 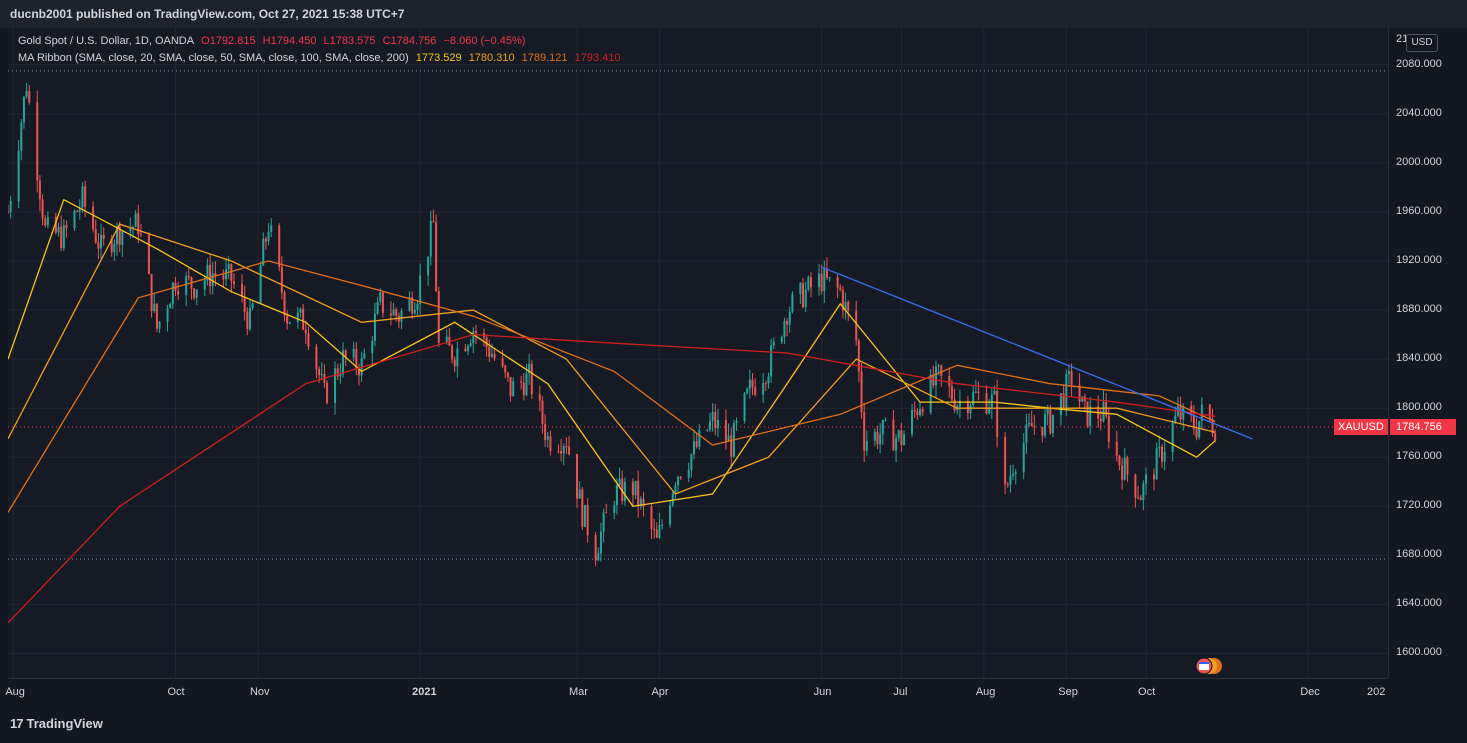 I want to click on trendline, so click(x=1037, y=353).